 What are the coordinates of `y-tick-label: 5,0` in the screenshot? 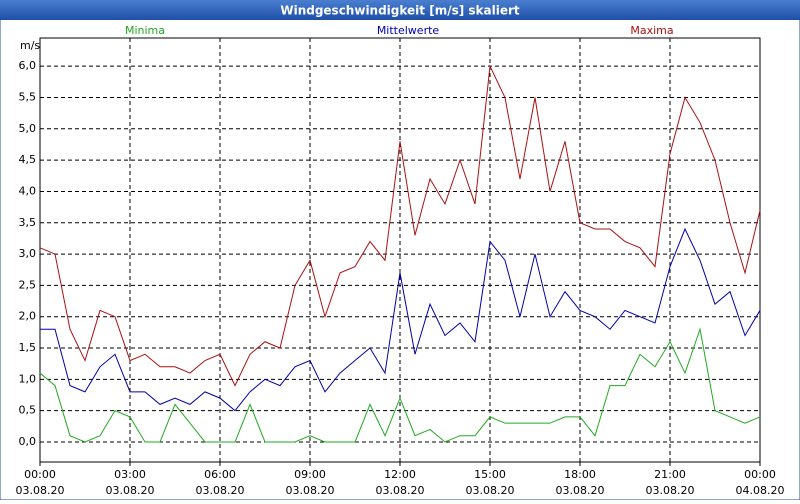 It's located at (28, 128).